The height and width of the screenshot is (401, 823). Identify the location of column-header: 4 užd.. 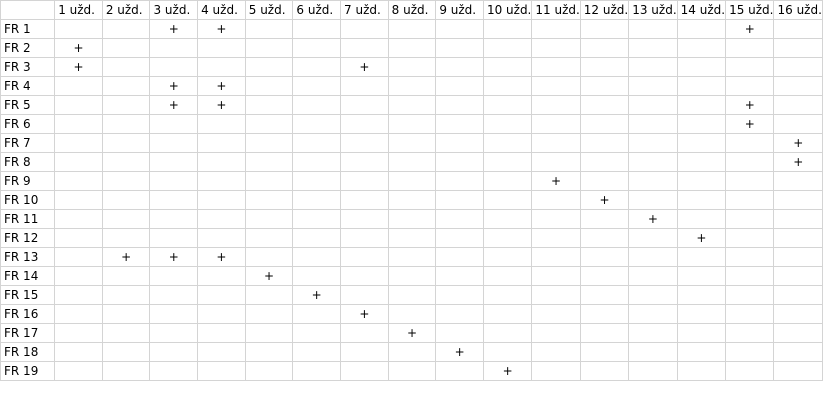
(221, 10).